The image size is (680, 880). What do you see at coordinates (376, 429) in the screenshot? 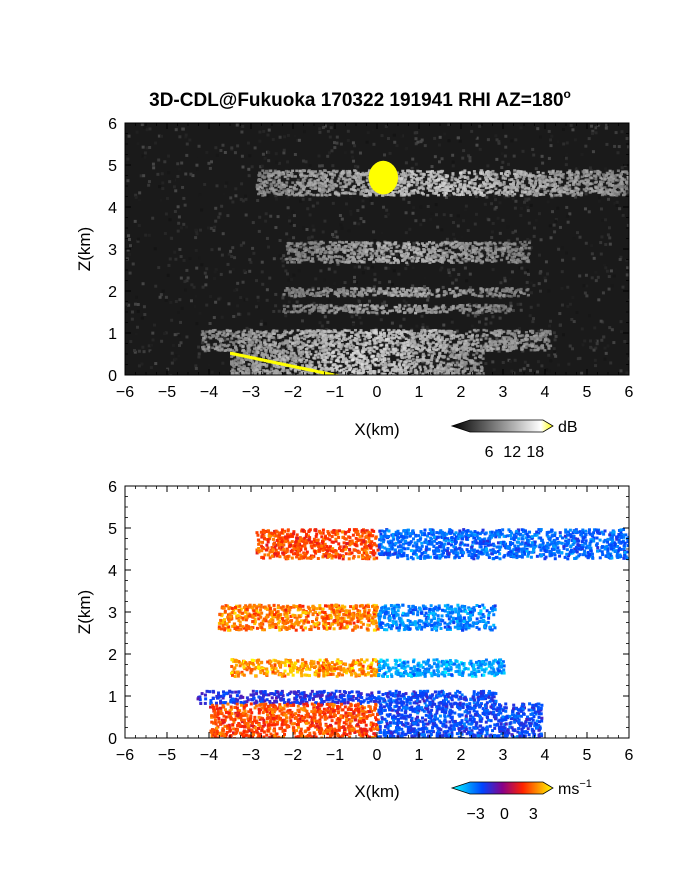
I see `reflectivity-x-axis-label: X(km)` at bounding box center [376, 429].